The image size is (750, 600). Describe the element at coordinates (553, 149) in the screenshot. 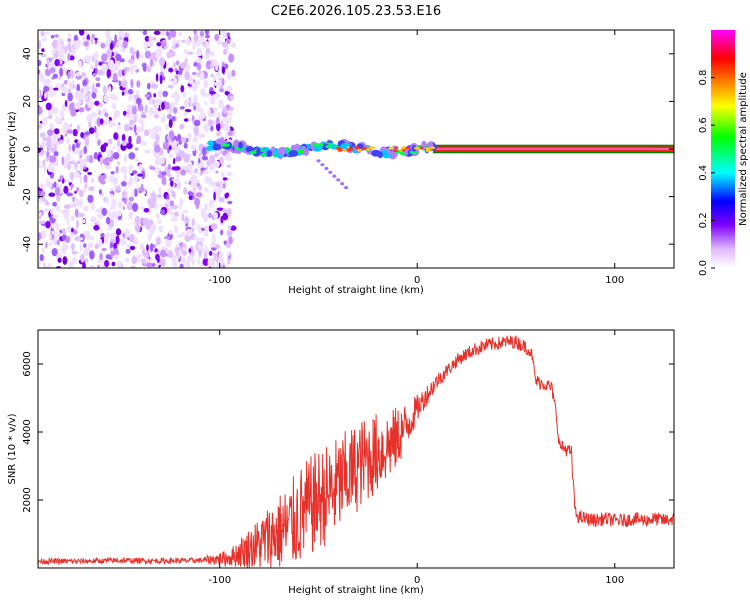

I see `carrier-line-center` at that location.